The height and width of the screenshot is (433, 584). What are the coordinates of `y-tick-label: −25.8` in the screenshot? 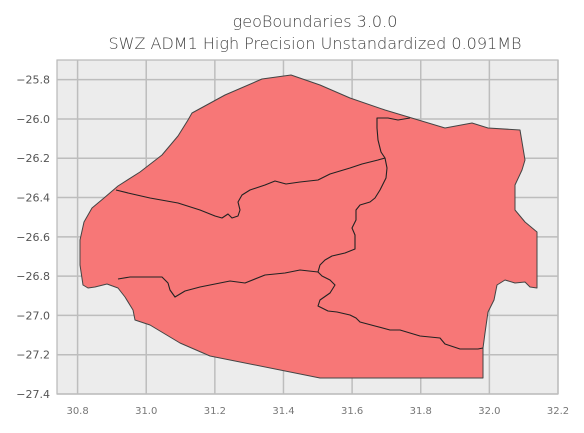 It's located at (33, 80).